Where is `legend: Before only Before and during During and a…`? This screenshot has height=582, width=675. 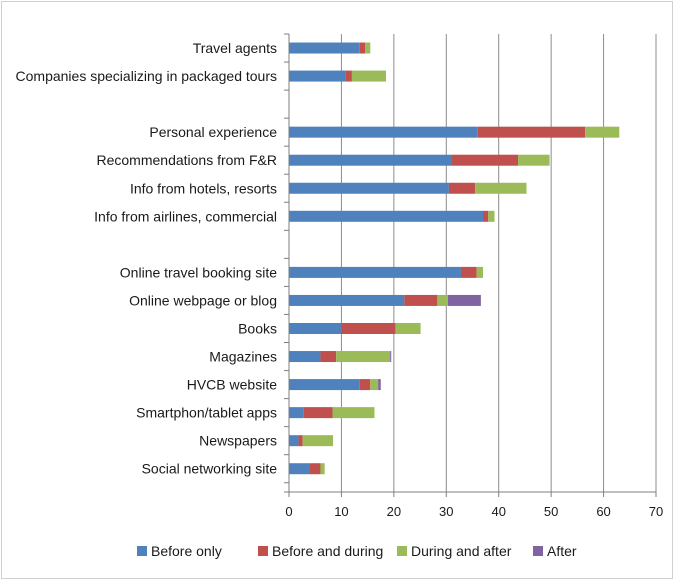
legend: Before only Before and during During and a… is located at coordinates (357, 551).